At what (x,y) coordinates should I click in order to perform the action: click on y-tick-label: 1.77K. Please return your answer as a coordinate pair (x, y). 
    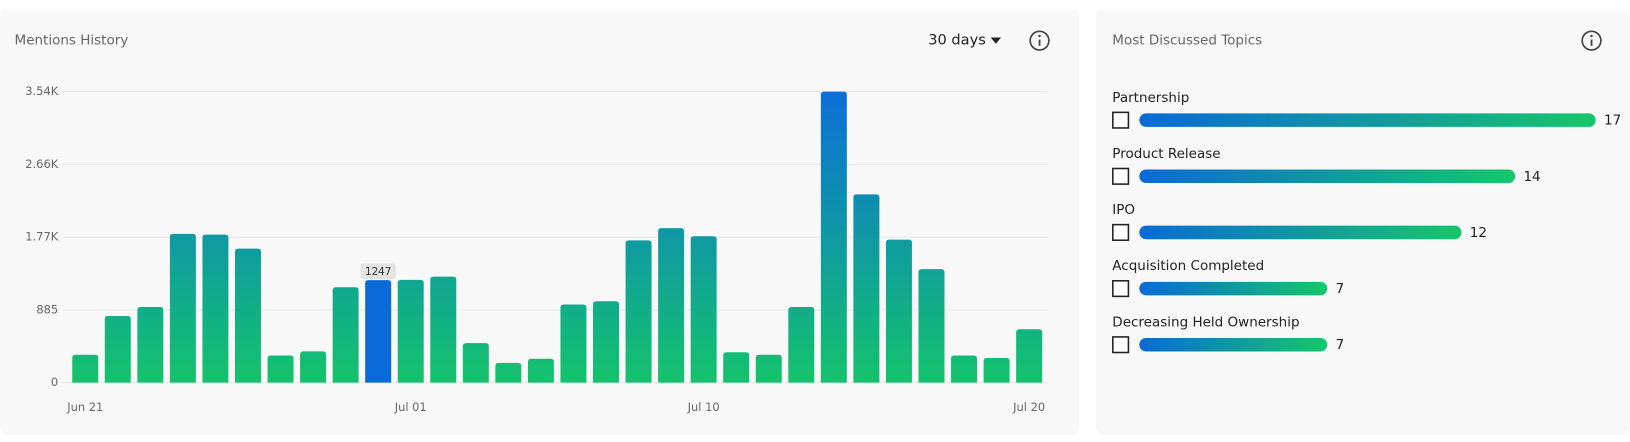
    Looking at the image, I should click on (41, 237).